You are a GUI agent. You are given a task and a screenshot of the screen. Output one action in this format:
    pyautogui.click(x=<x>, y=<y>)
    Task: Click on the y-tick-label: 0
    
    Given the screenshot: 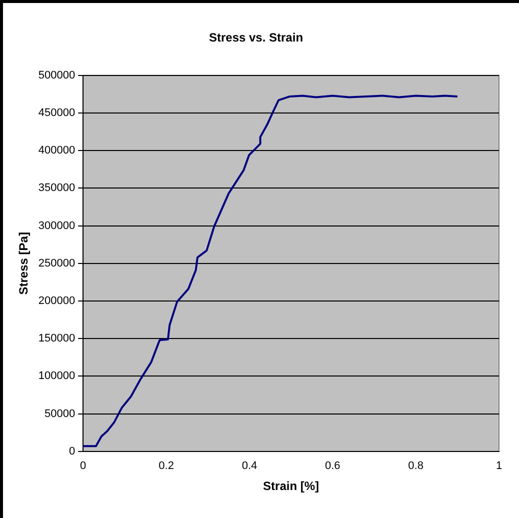 What is the action you would take?
    pyautogui.click(x=72, y=451)
    